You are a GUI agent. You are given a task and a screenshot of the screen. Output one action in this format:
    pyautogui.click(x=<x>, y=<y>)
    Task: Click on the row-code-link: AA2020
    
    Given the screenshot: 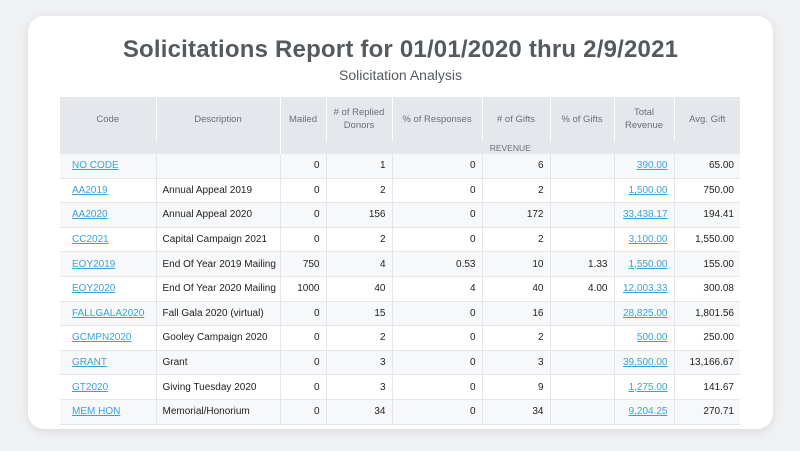 What is the action you would take?
    pyautogui.click(x=90, y=215)
    